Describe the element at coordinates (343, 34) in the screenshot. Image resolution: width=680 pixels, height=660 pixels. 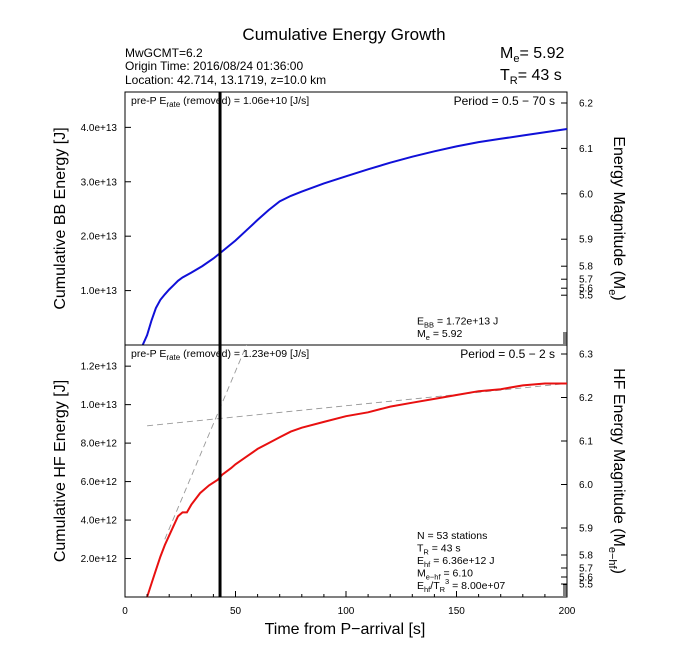
I see `chart-title: Cumulative Energy Growth` at that location.